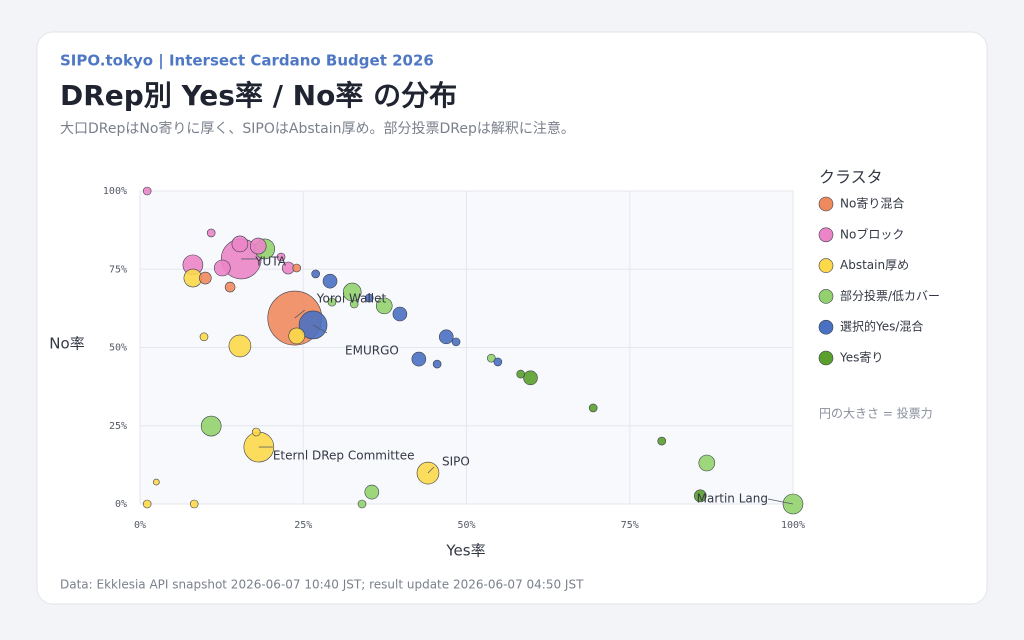 Image resolution: width=1024 pixels, height=640 pixels. Describe the element at coordinates (732, 499) in the screenshot. I see `annotation: Martin Lang` at that location.